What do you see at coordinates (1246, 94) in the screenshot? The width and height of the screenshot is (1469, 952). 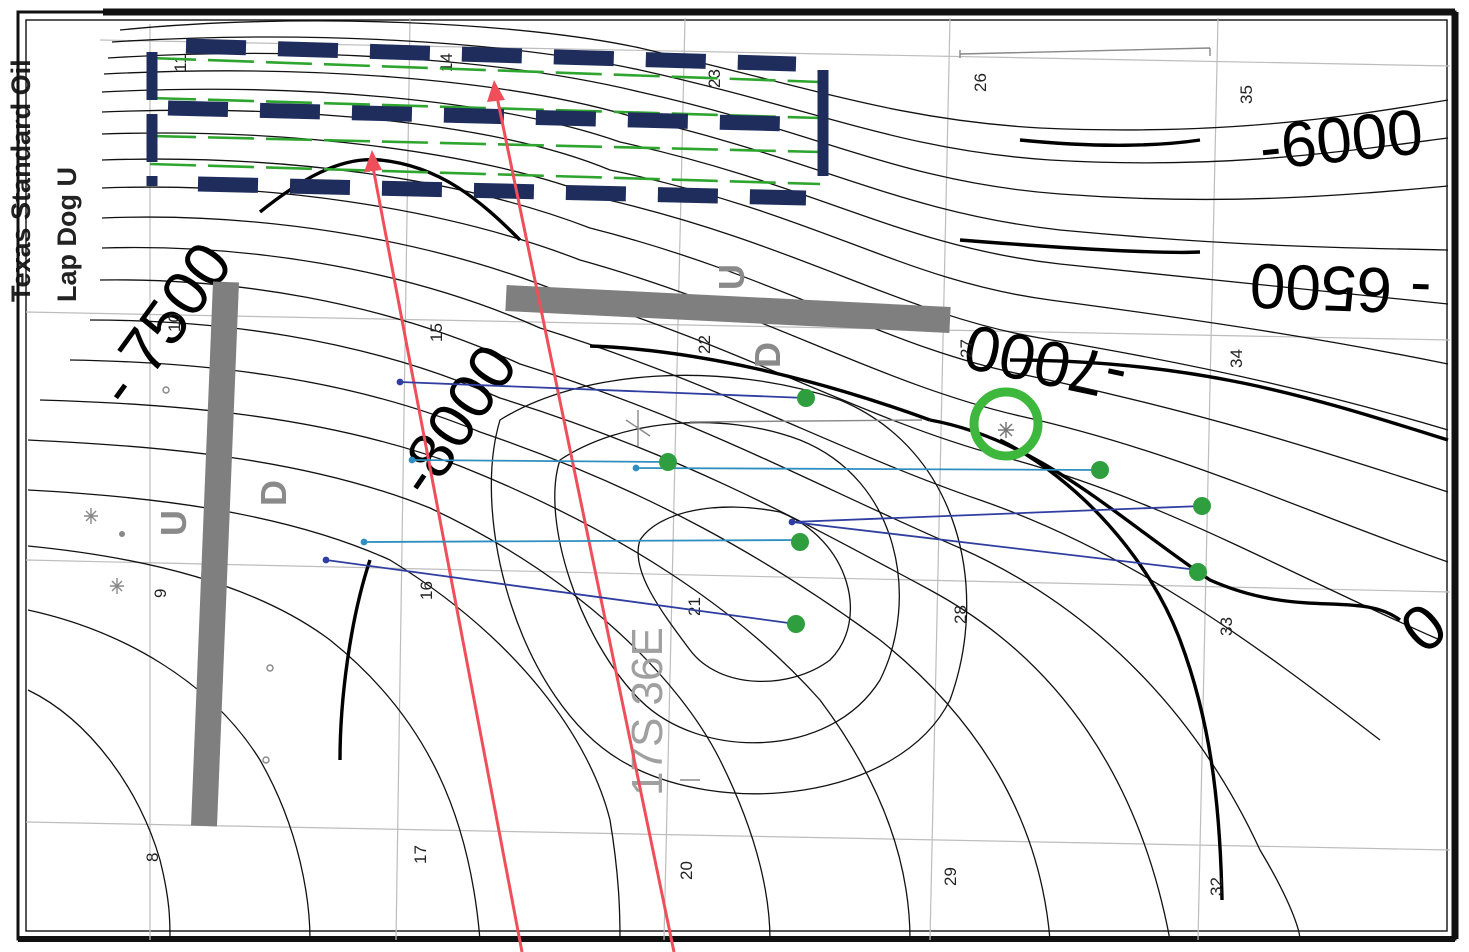 I see `section-35: 35` at bounding box center [1246, 94].